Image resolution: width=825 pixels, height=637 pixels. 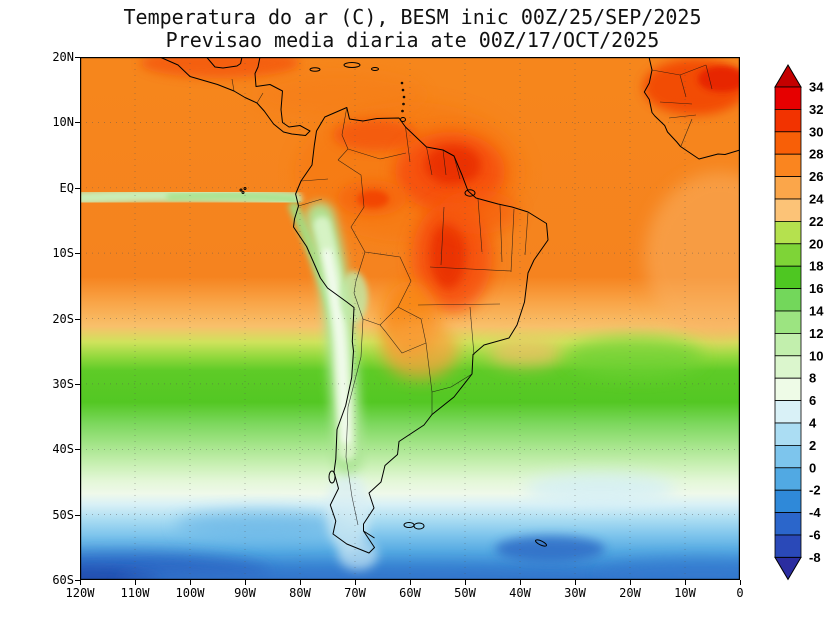 What do you see at coordinates (520, 593) in the screenshot?
I see `x-axis-tick-label: 40W` at bounding box center [520, 593].